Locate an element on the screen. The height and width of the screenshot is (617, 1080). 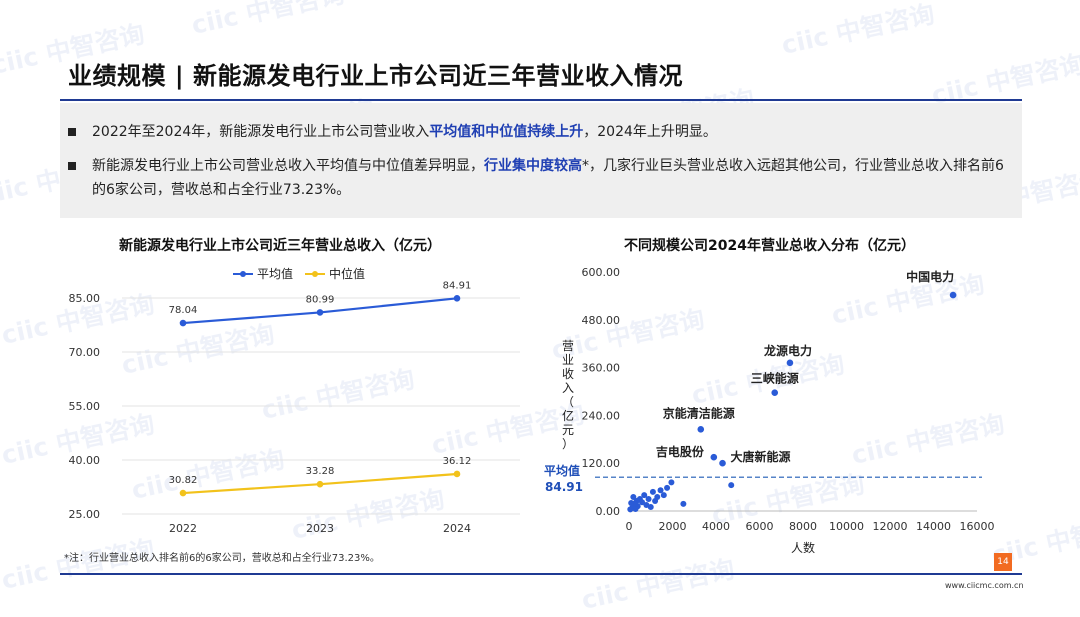
data-label: 80.99 is located at coordinates (320, 299).